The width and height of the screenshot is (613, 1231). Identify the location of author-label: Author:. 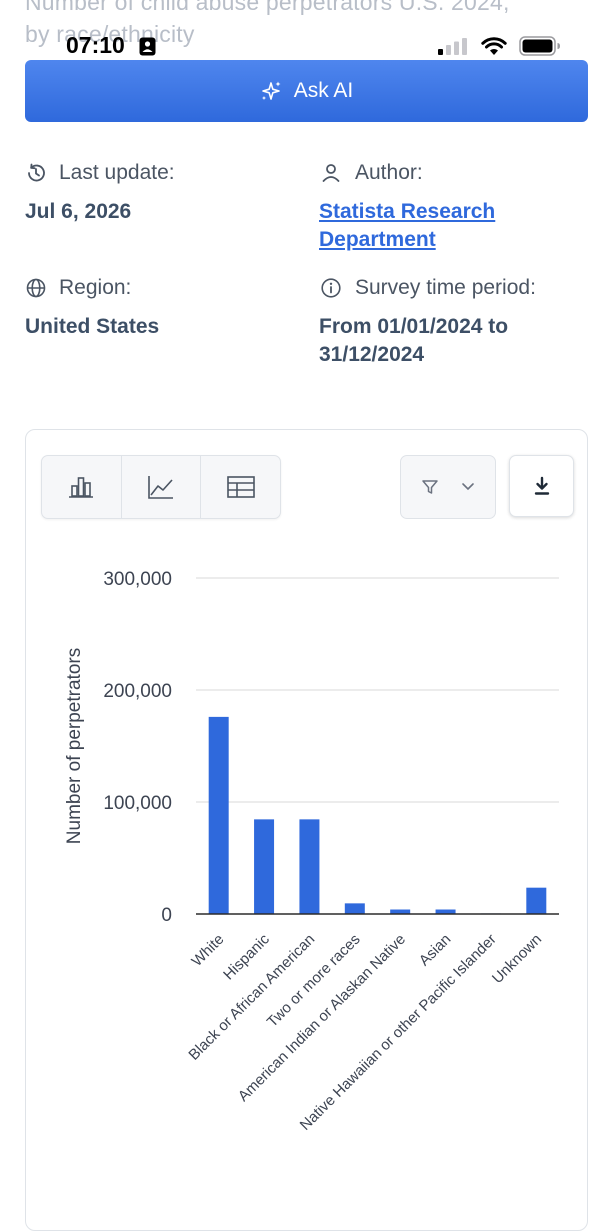
(389, 172).